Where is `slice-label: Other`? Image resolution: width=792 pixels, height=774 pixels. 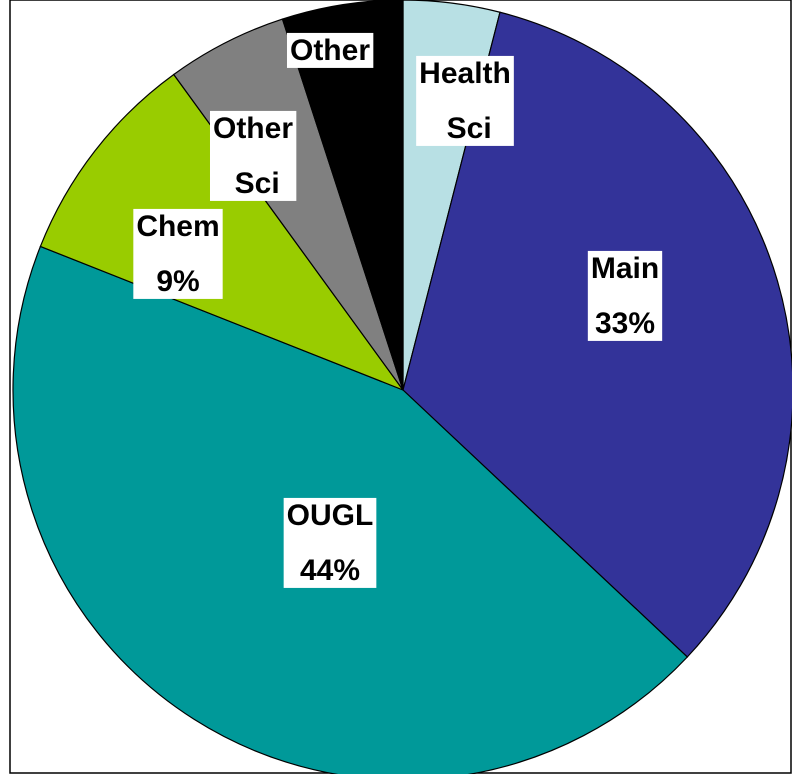
slice-label: Other is located at coordinates (330, 50).